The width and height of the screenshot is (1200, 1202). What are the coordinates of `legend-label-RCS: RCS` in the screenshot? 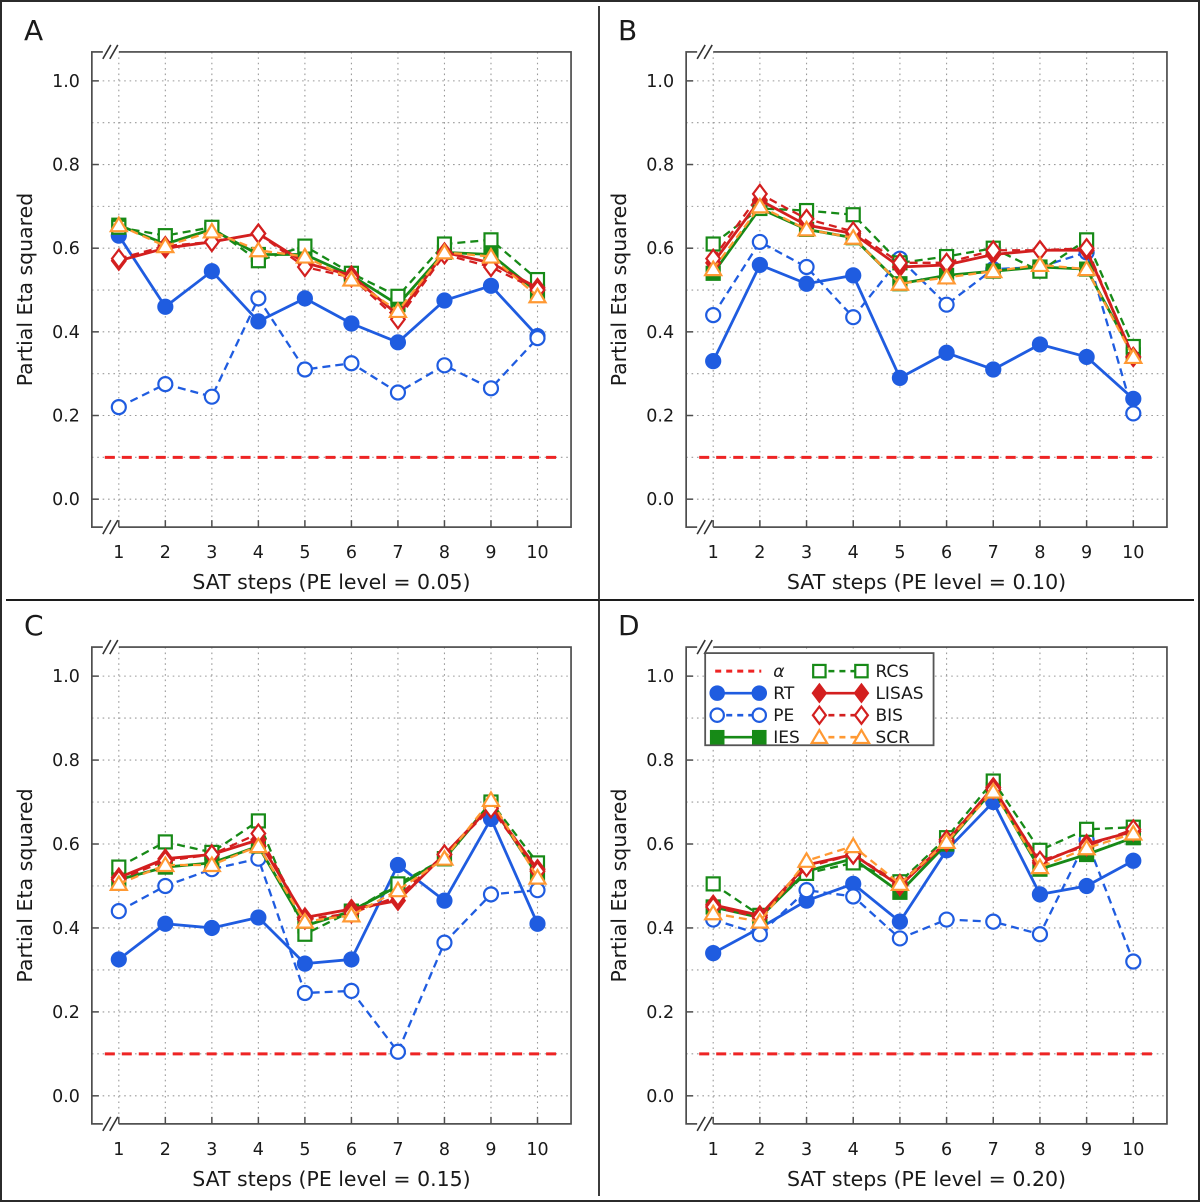 It's located at (892, 672).